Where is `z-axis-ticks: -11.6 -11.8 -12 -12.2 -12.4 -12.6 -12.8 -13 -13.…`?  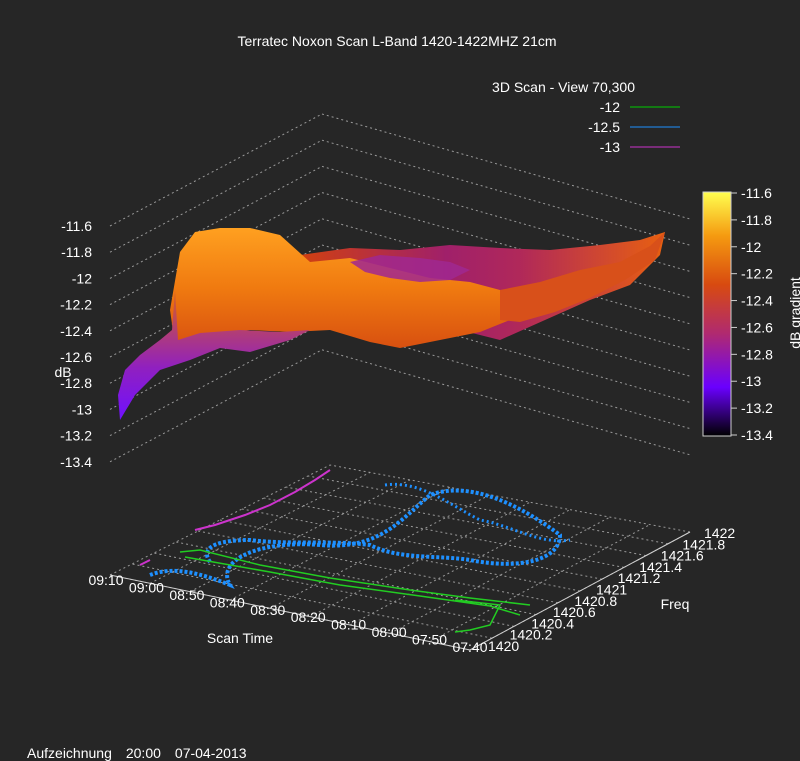 z-axis-ticks: -11.6 -11.8 -12 -12.2 -12.4 -12.6 -12.8 -13 -13.… is located at coordinates (76, 344).